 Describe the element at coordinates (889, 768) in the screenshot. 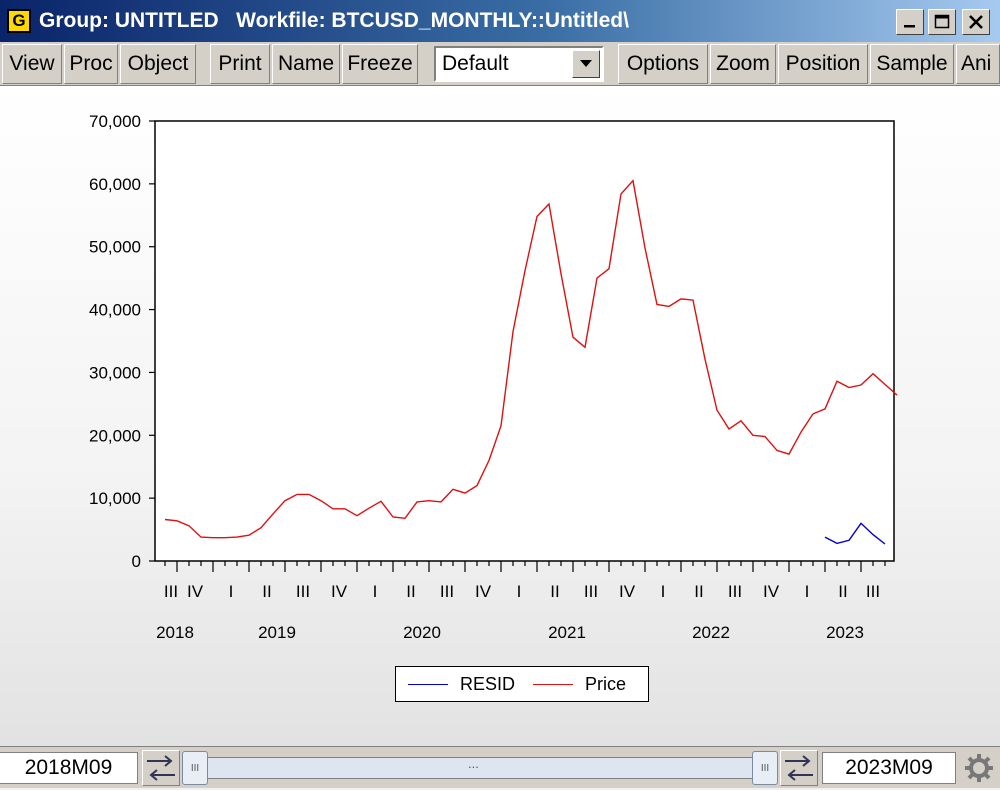

I see `sample-end-date: 2023M09` at that location.